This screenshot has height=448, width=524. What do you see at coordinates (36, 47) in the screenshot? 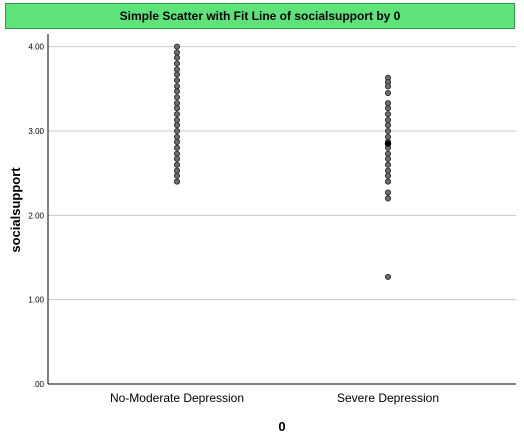
I see `y-tick-label: 4.00` at bounding box center [36, 47].